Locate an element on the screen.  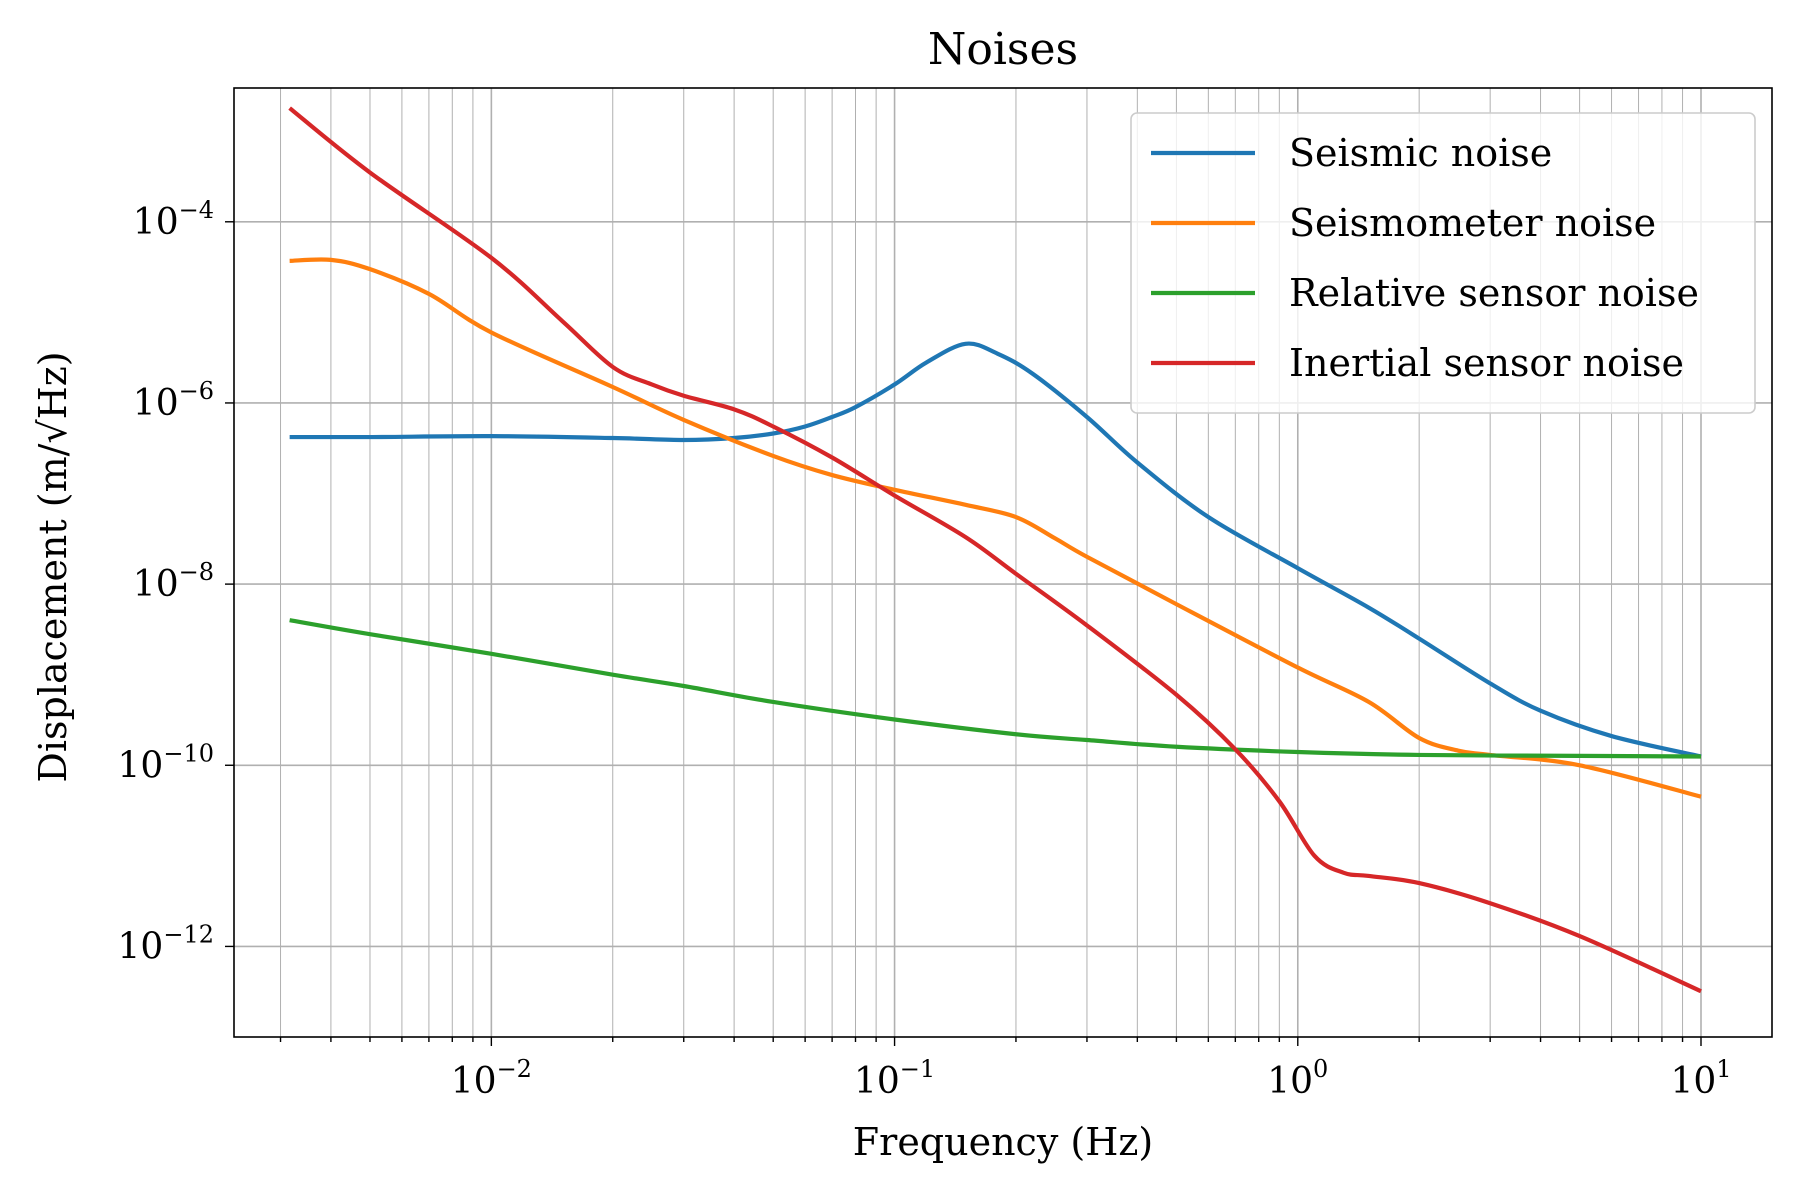
y-tick-label: 10⁻¹² is located at coordinates (166, 943).